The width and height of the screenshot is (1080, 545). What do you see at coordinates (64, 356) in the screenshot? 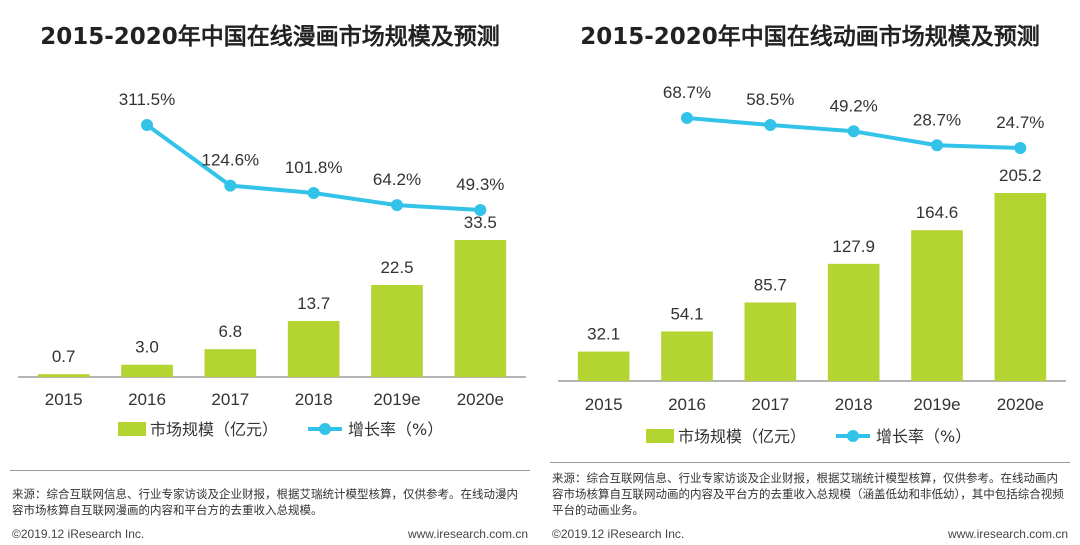
I see `bar-value-label: 0.7` at bounding box center [64, 356].